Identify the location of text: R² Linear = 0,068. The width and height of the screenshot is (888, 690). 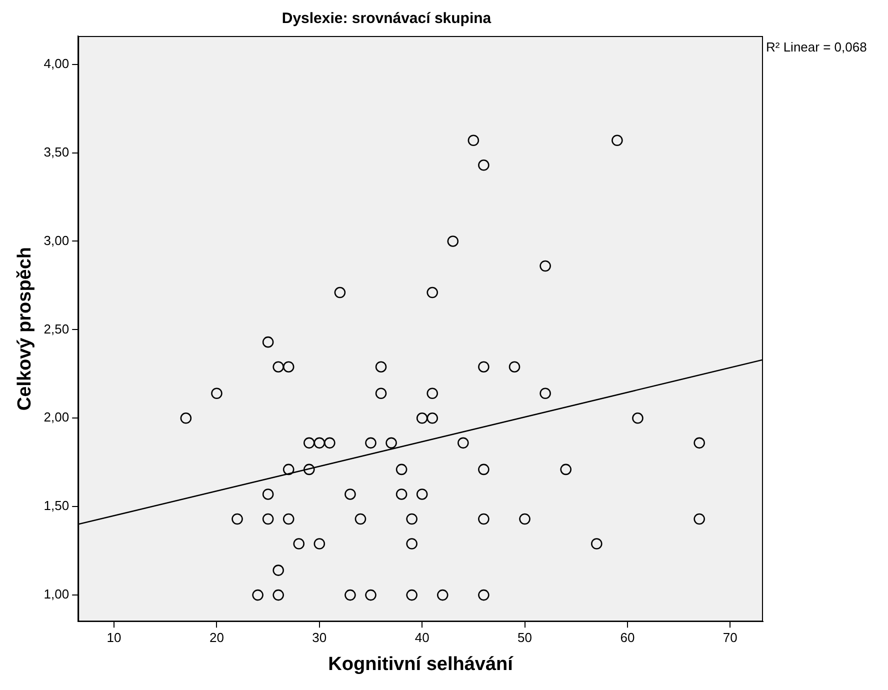
(816, 47).